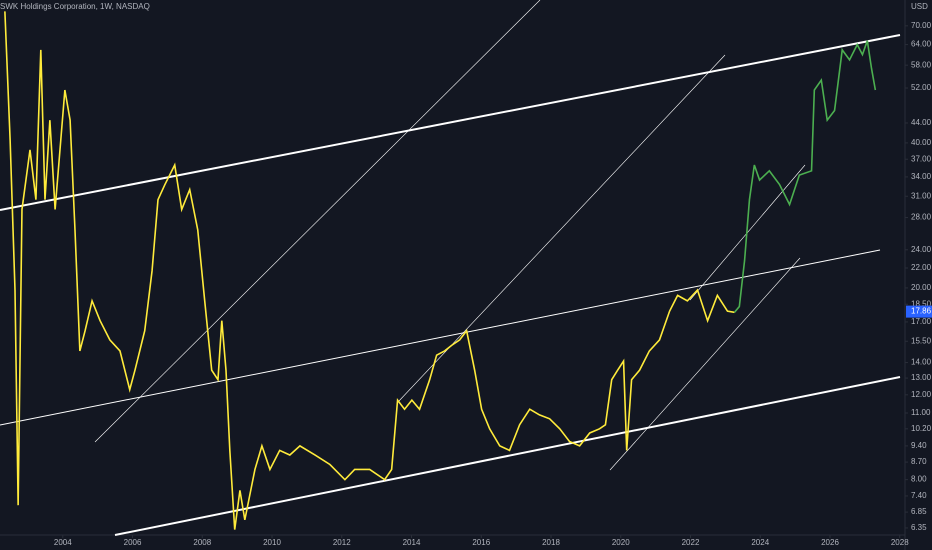 This screenshot has width=932, height=550. What do you see at coordinates (830, 542) in the screenshot?
I see `x-tick-label: 2026` at bounding box center [830, 542].